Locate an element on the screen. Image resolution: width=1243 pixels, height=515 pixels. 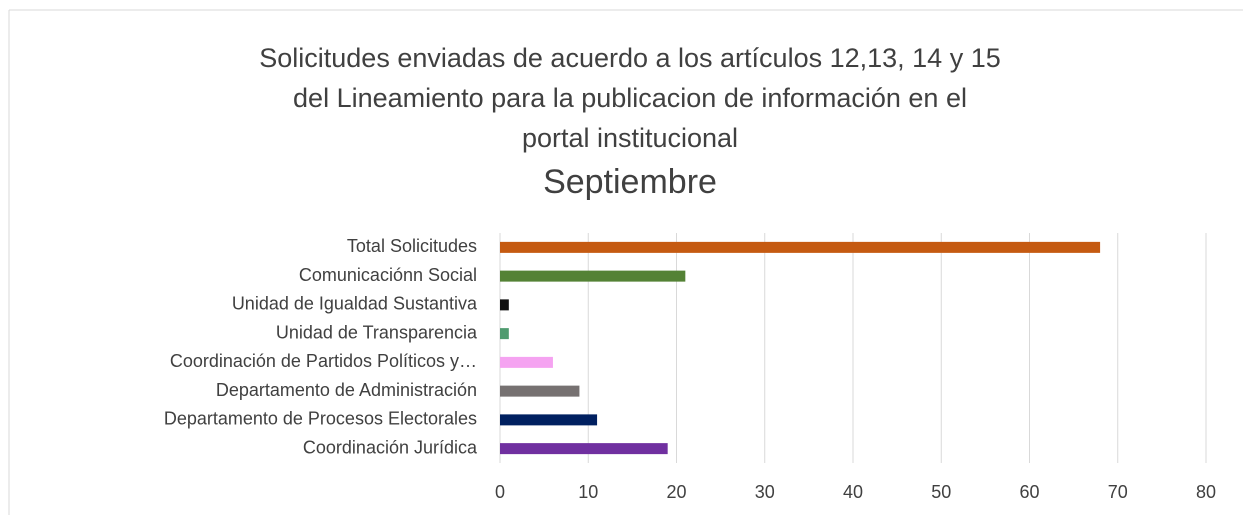
y-tick-label: Departamento de Administración is located at coordinates (346, 390).